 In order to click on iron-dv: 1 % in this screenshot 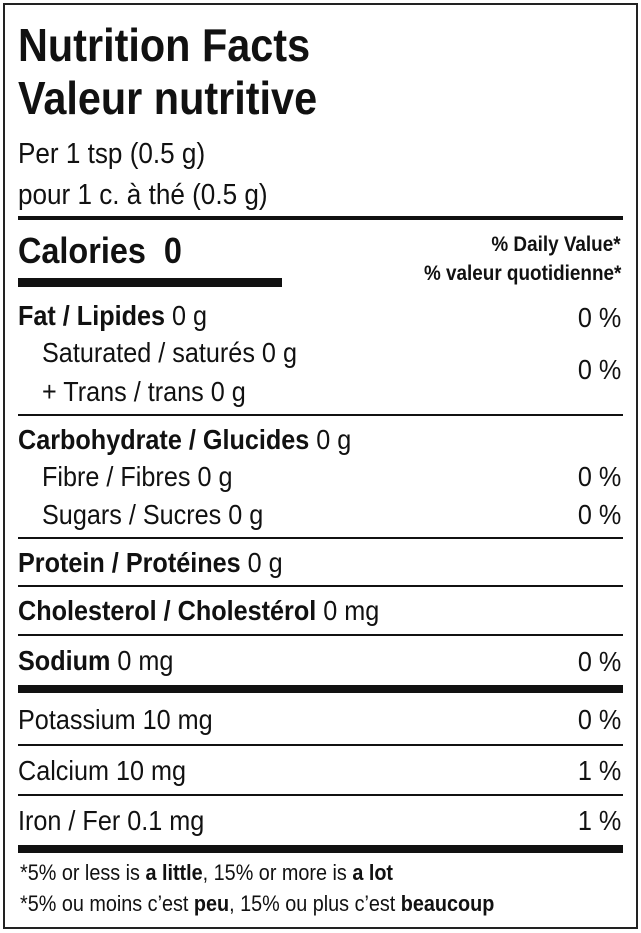, I will do `click(599, 820)`.